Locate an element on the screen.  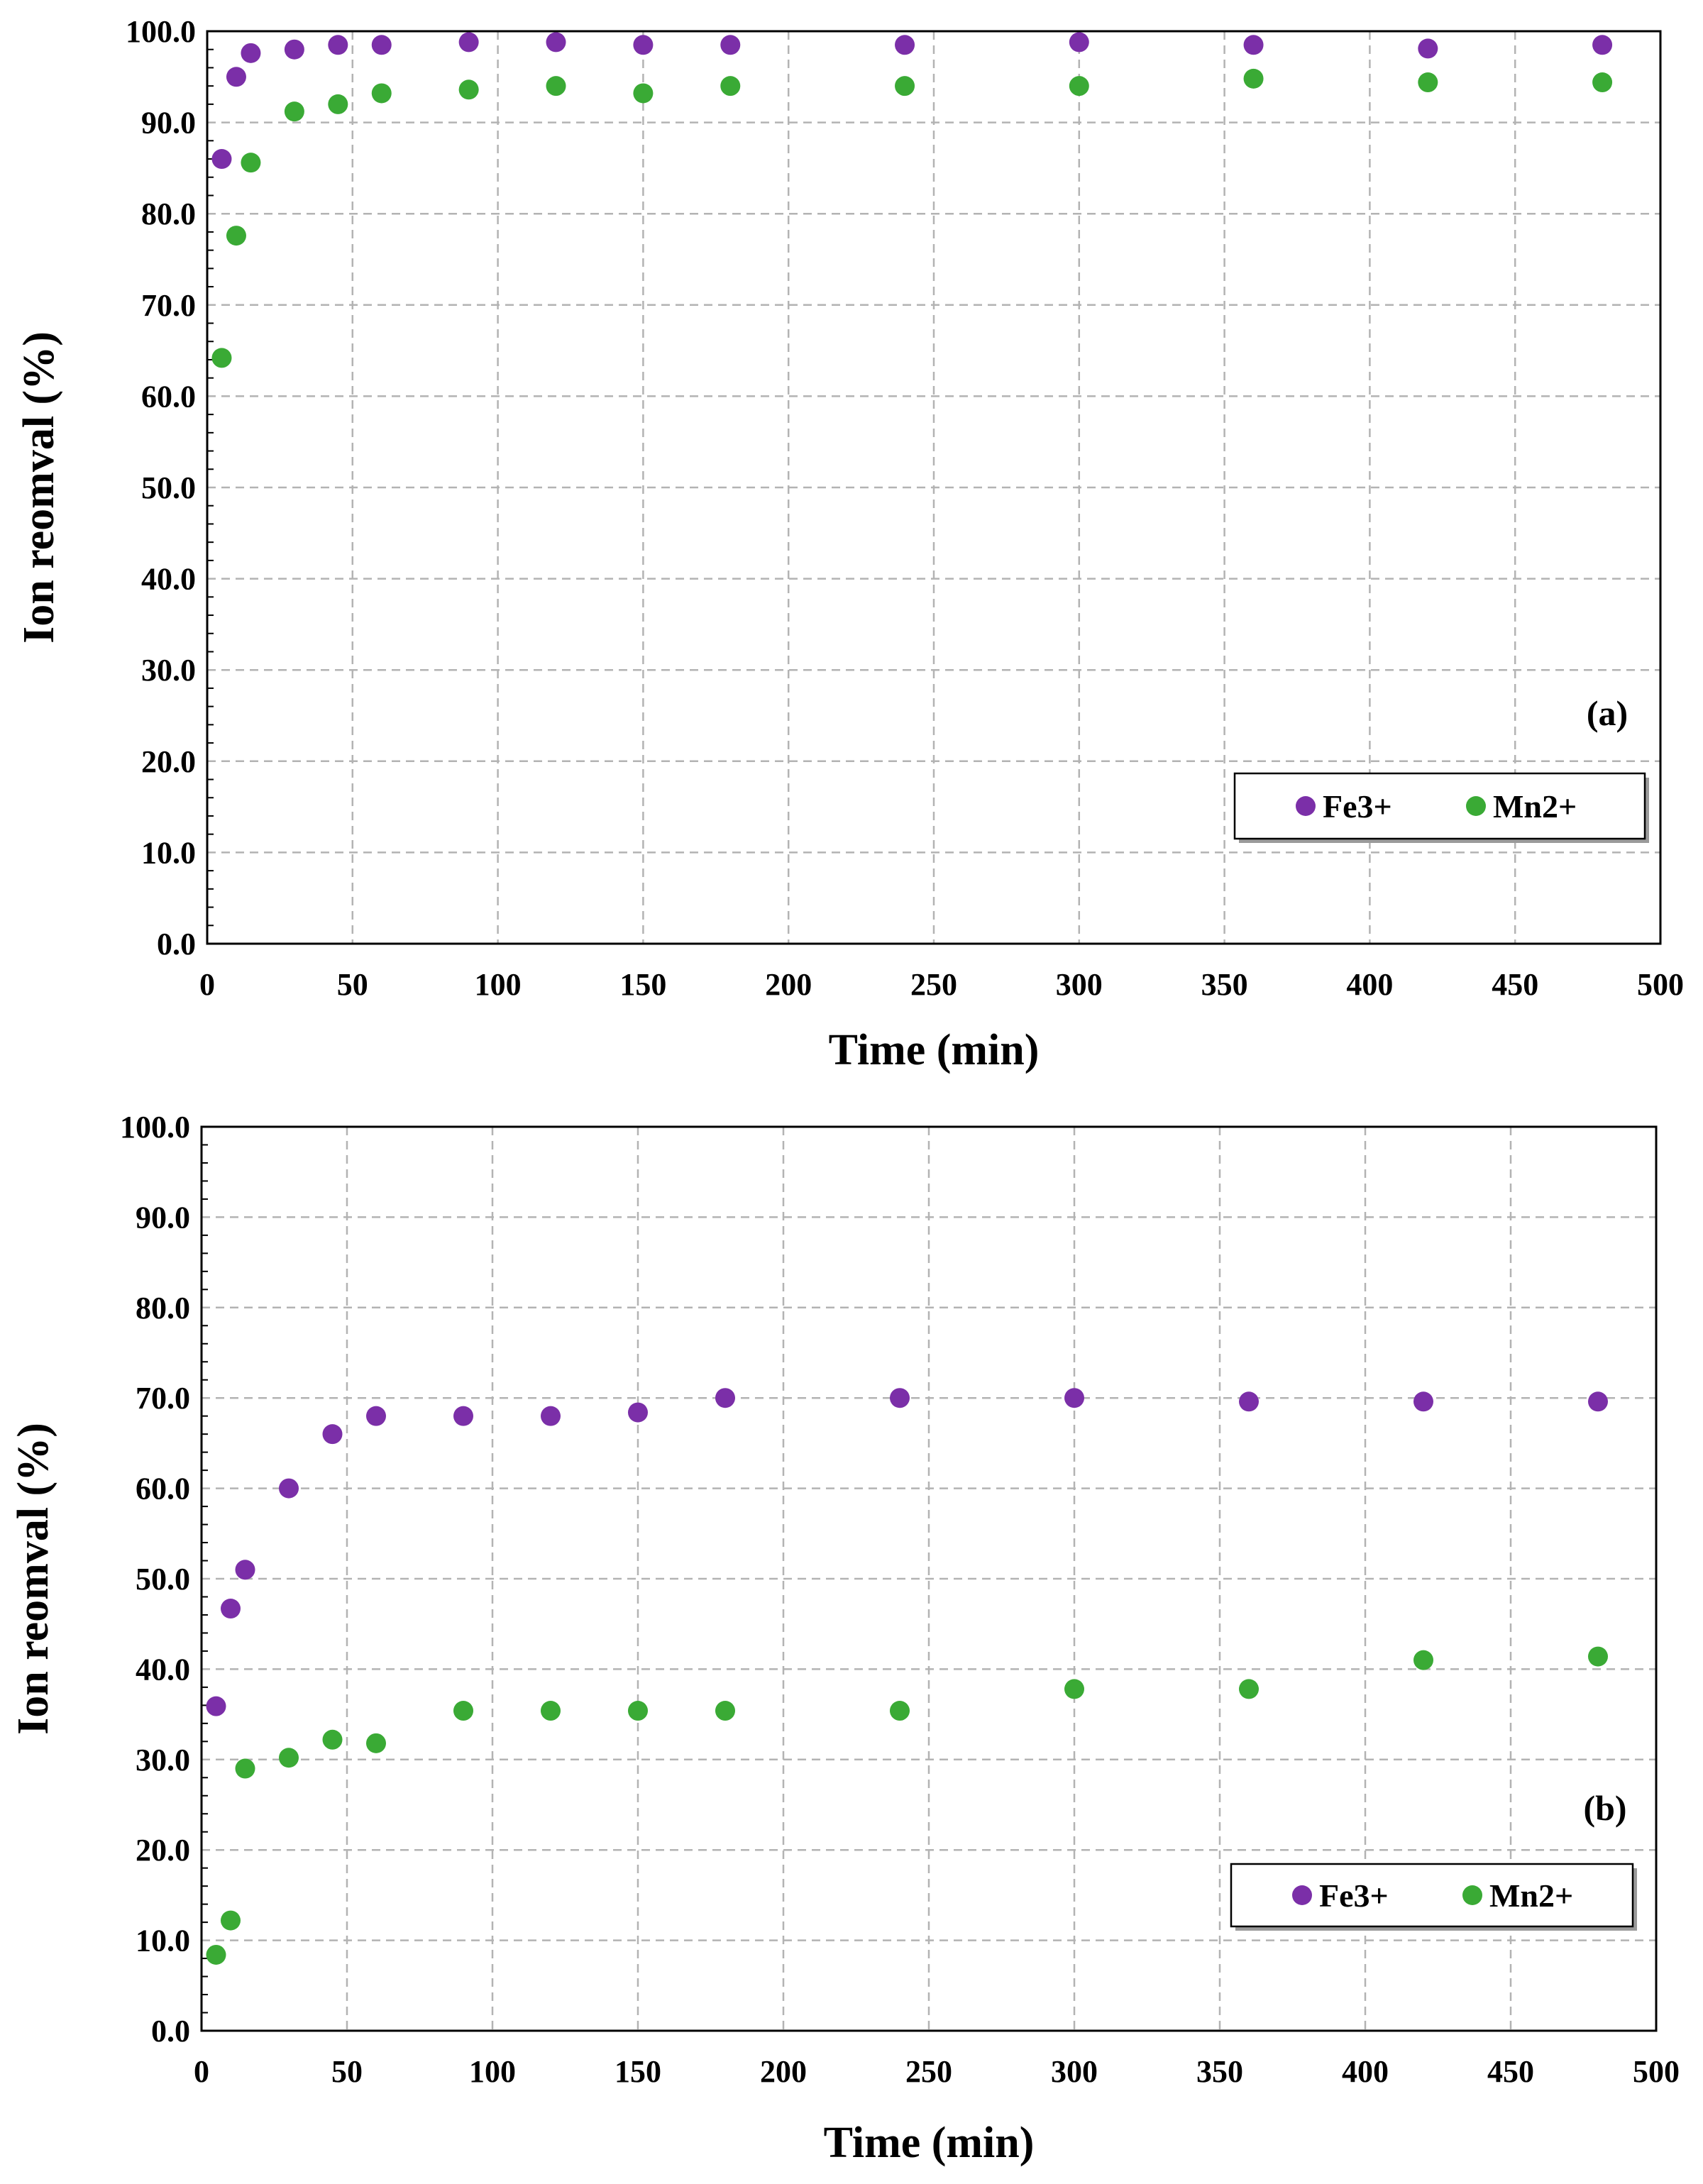
y-tick-label: 0.0 is located at coordinates (170, 2031).